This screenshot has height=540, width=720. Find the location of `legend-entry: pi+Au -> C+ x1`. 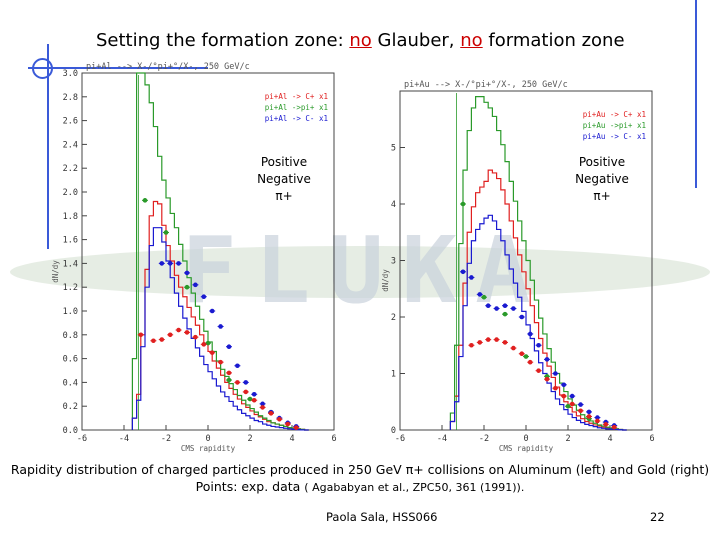

legend-entry: pi+Au -> C+ x1 is located at coordinates (614, 114).